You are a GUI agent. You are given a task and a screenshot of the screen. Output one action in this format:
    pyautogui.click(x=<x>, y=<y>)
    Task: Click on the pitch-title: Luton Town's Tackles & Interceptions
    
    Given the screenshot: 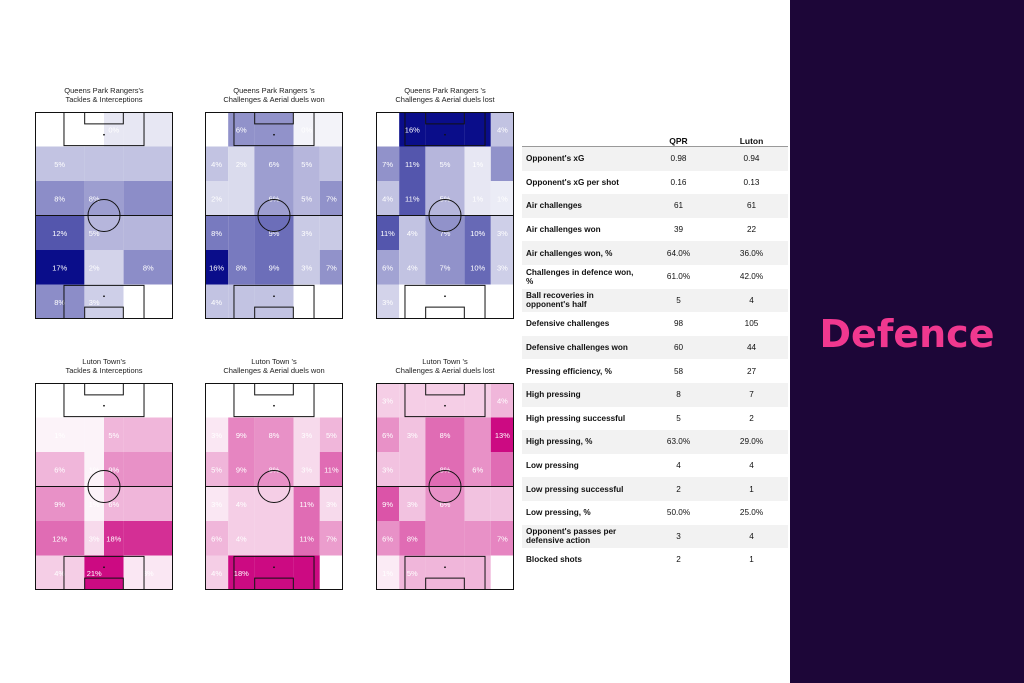 What is the action you would take?
    pyautogui.click(x=104, y=366)
    